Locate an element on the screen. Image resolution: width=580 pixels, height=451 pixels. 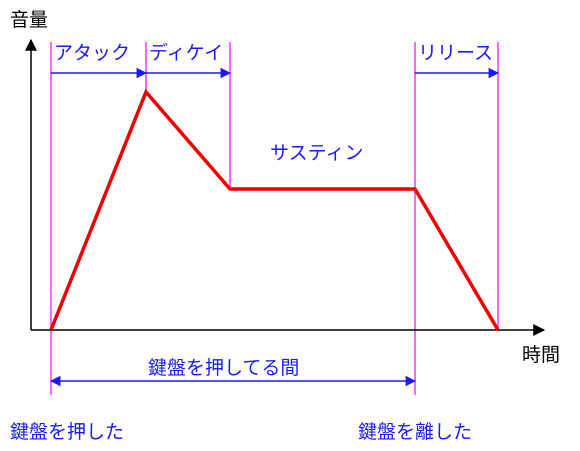
y-axis-label: 音量 is located at coordinates (29, 20).